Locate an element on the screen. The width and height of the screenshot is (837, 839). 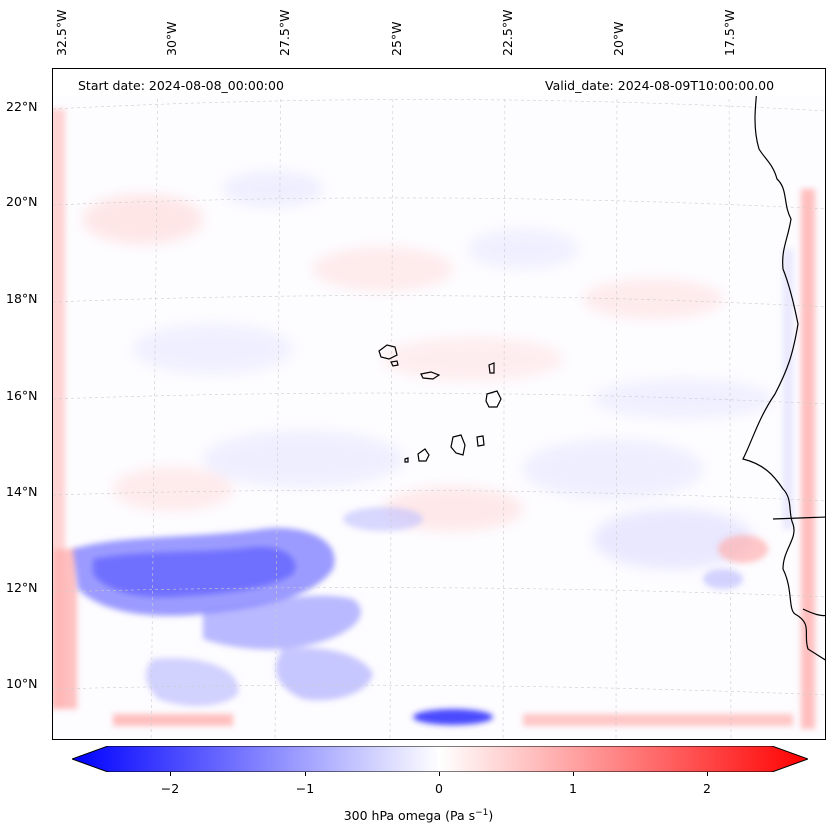
lat-label-14n: 14°N is located at coordinates (22, 491).